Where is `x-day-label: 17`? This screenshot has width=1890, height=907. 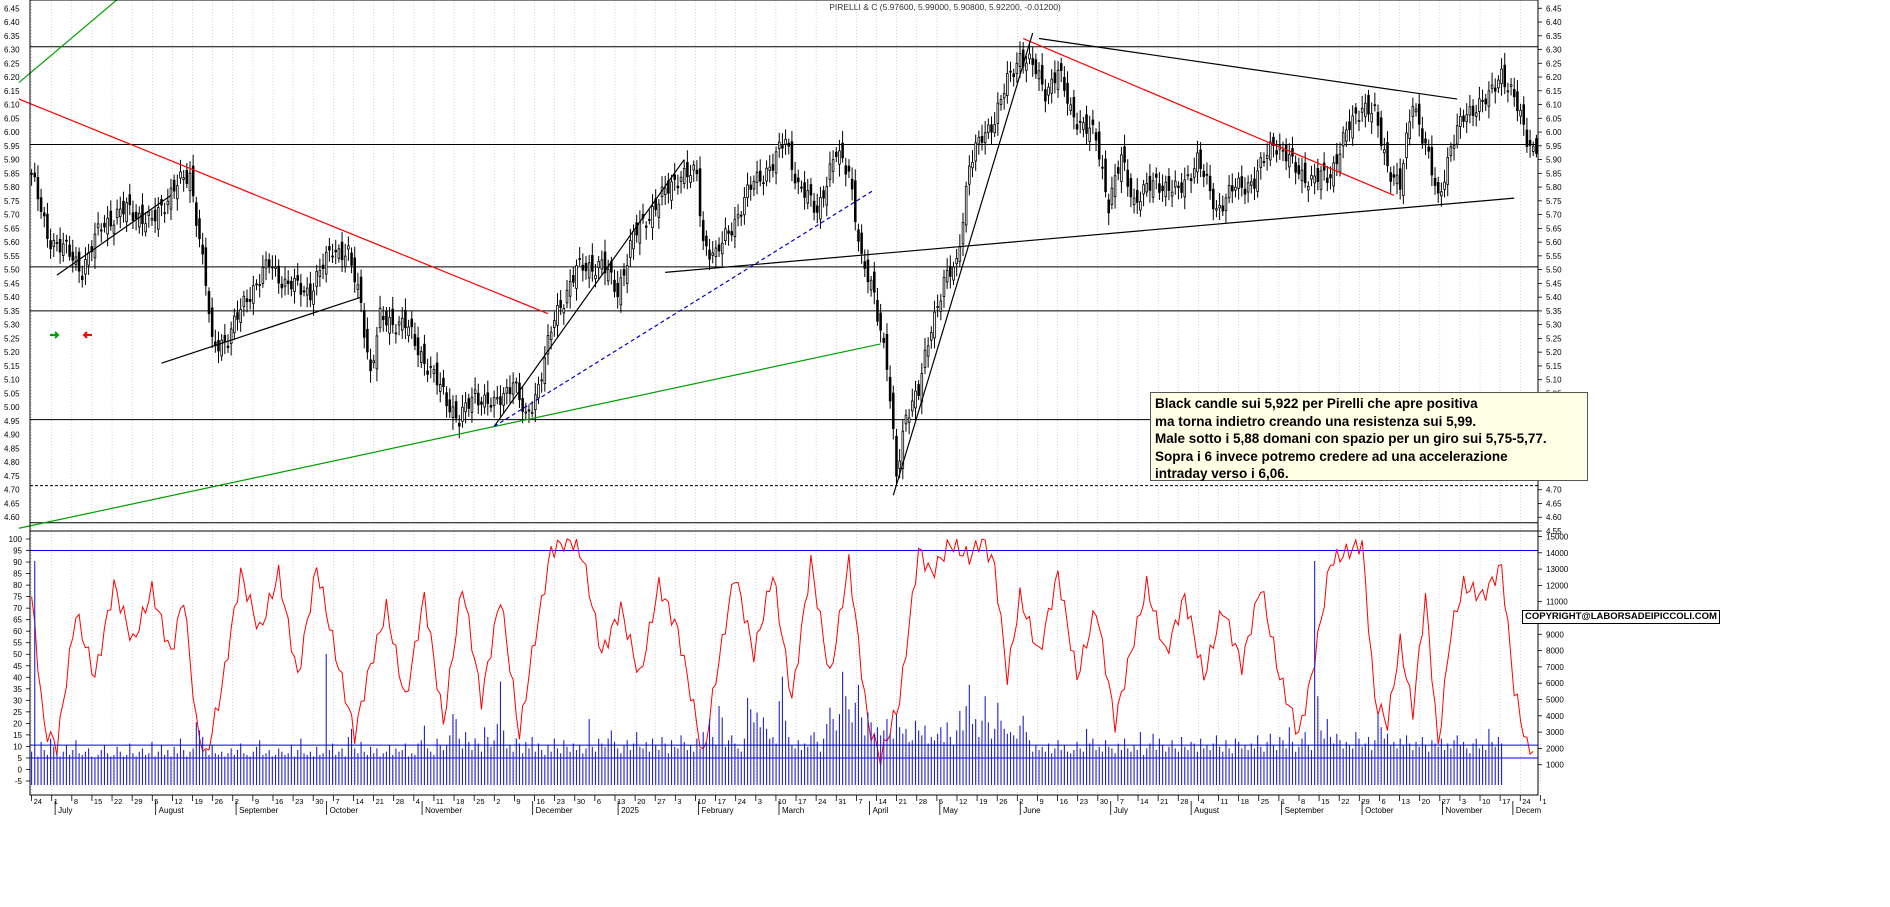 x-day-label: 17 is located at coordinates (802, 801).